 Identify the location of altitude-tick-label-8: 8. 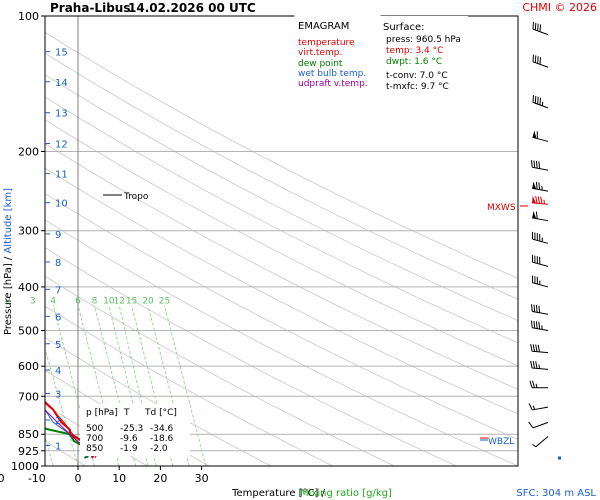
(58, 263).